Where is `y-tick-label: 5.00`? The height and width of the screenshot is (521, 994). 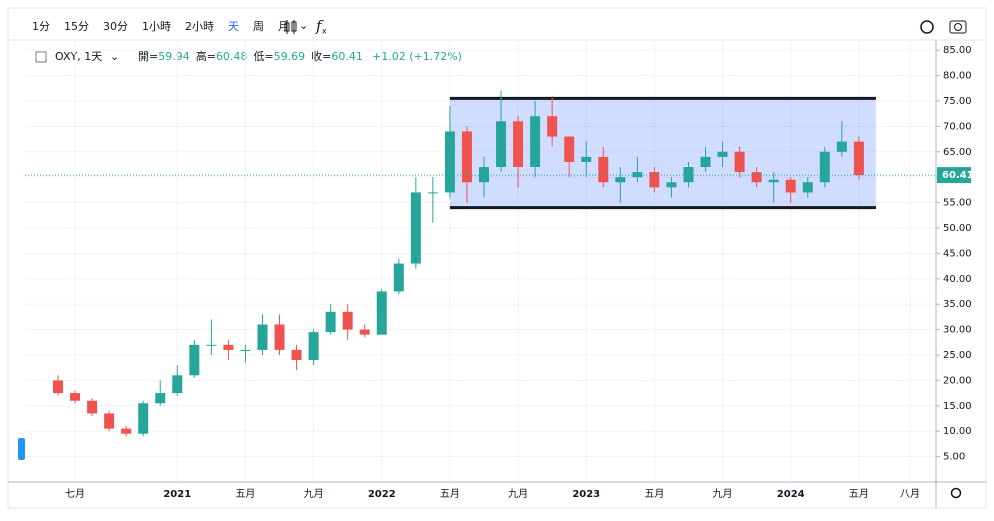
y-tick-label: 5.00 is located at coordinates (954, 457).